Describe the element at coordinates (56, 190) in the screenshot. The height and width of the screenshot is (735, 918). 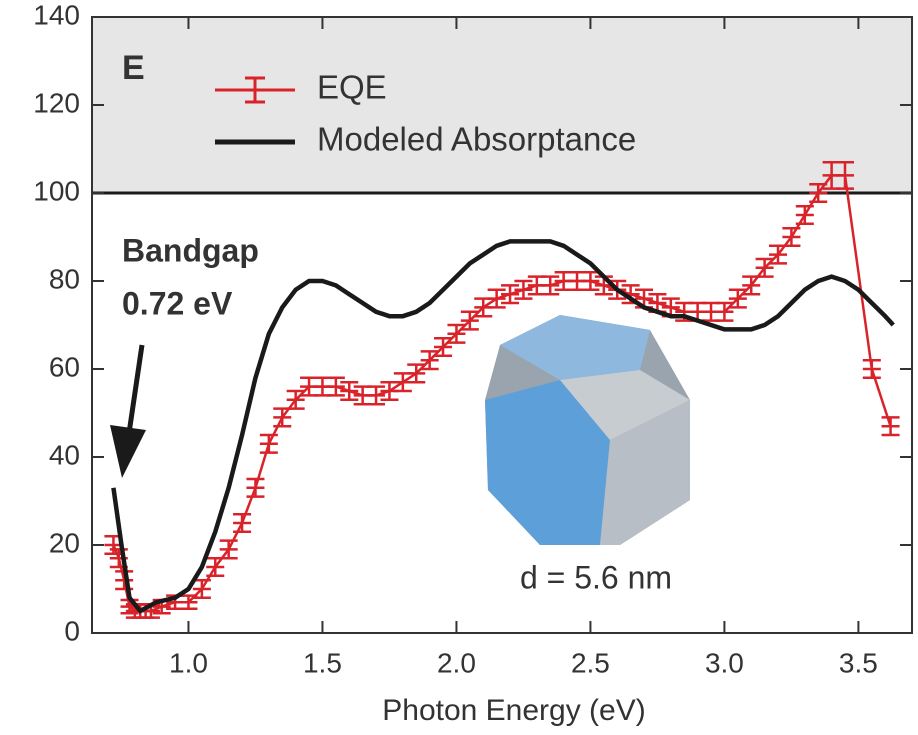
I see `y-tick-label: 100` at that location.